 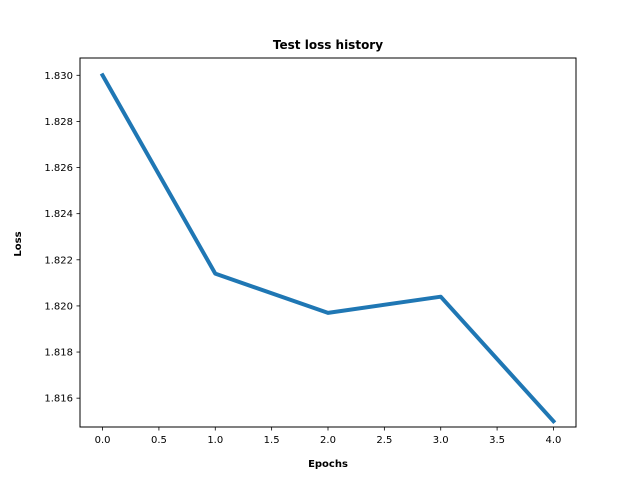 I want to click on x-axis: 0.0 0.5 1.0 1.5 2.0 2.5 3.0 3.5 4.0, so click(x=328, y=436).